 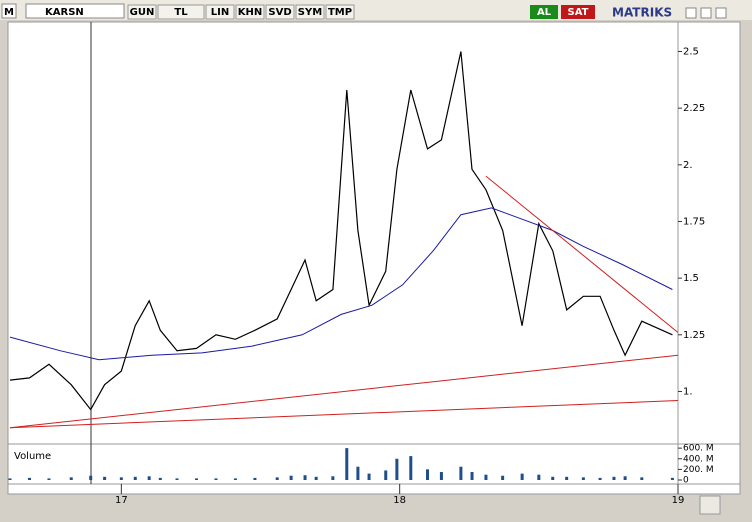 I want to click on buy-label: AL, so click(x=544, y=12).